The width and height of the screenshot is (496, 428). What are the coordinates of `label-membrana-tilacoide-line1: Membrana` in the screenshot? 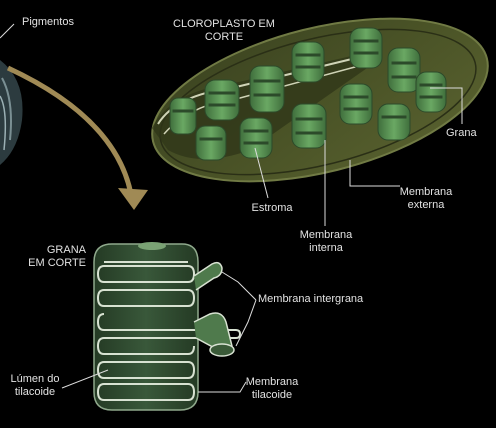 It's located at (272, 382).